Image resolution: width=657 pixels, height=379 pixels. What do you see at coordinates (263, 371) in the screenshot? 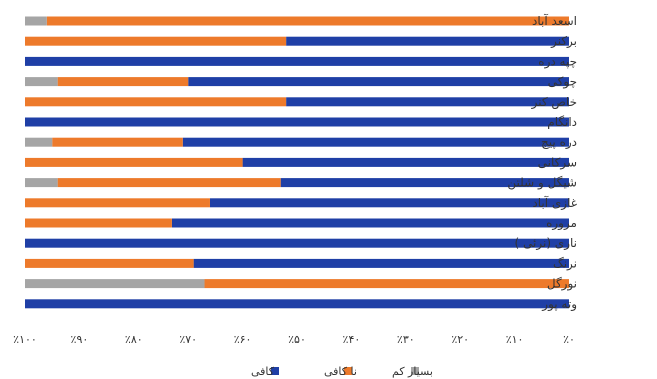
I see `legend-label: کافی` at bounding box center [263, 371].